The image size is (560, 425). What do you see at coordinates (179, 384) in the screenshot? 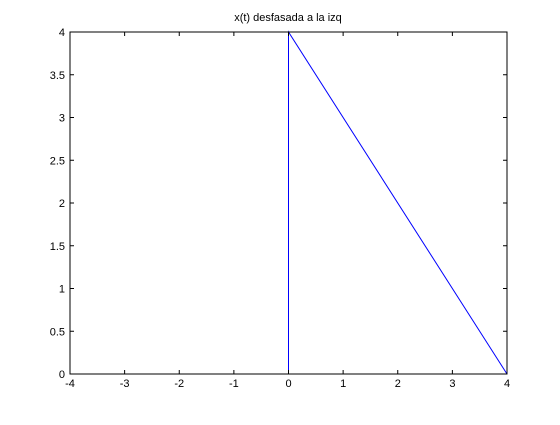
I see `x-tick-label: -2` at bounding box center [179, 384].